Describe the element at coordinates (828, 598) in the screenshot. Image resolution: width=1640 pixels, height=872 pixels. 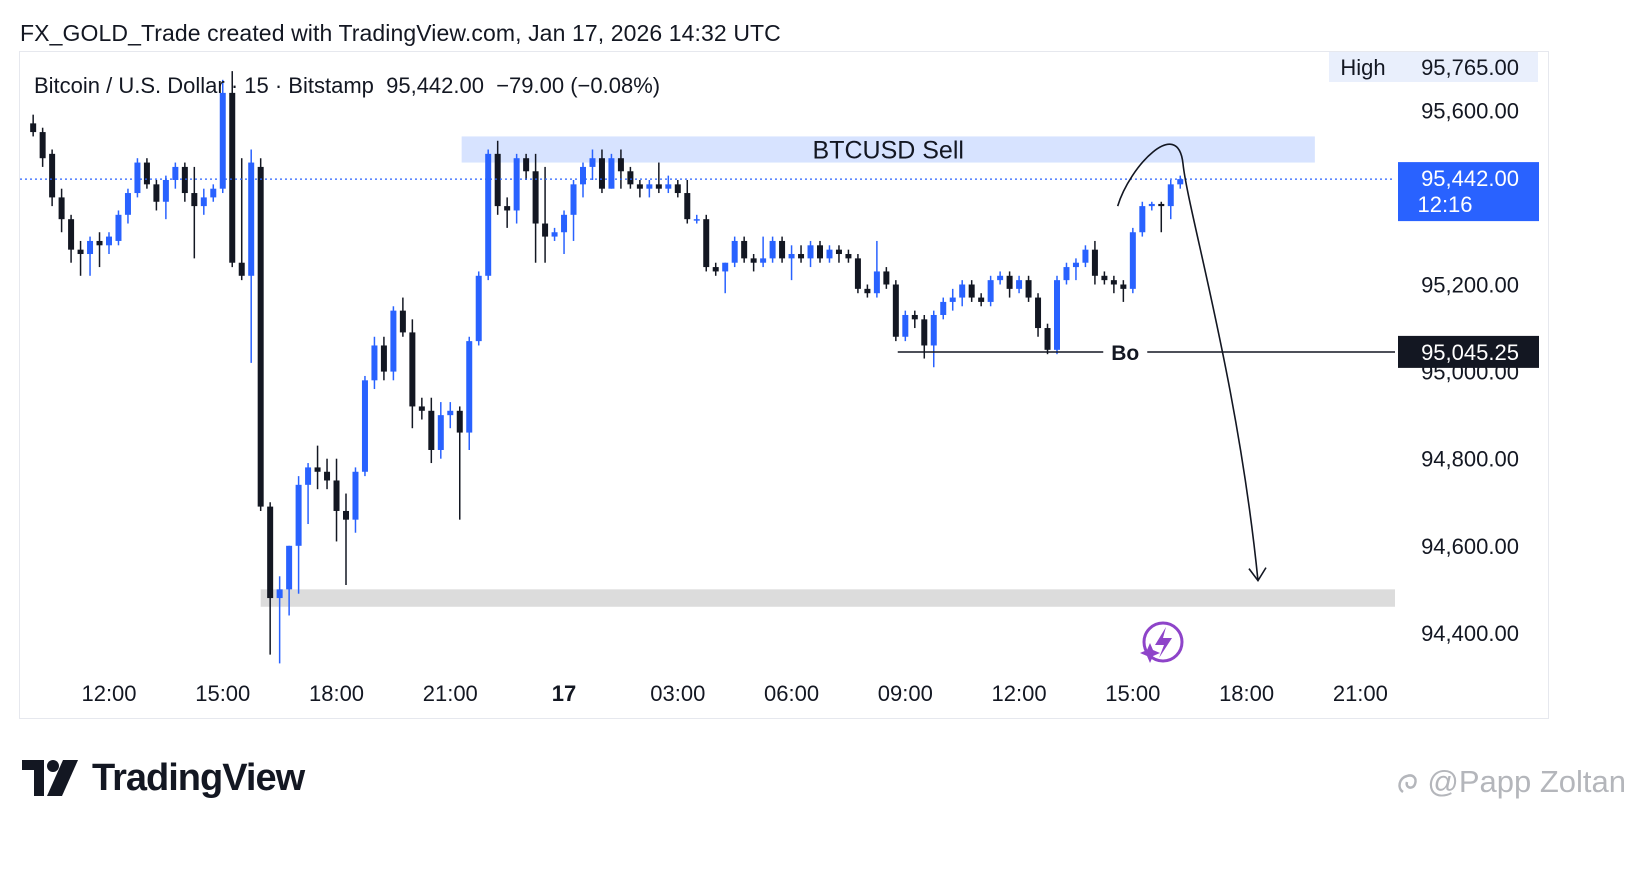
I see `target-zone` at that location.